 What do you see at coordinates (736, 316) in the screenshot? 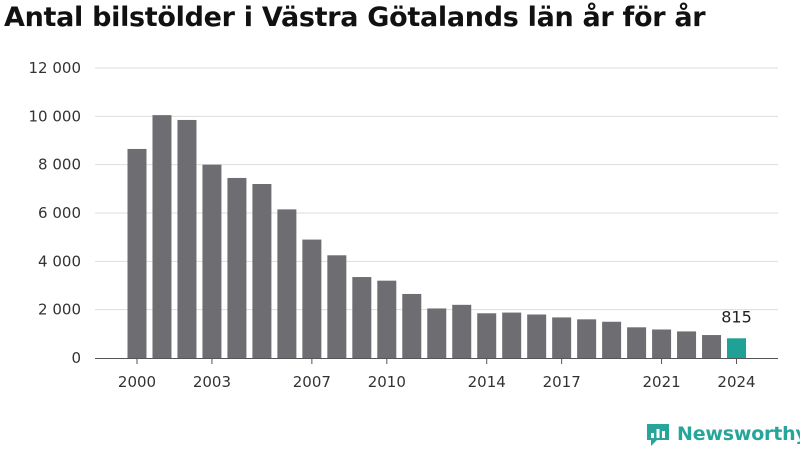
I see `data-label: 815` at bounding box center [736, 316].